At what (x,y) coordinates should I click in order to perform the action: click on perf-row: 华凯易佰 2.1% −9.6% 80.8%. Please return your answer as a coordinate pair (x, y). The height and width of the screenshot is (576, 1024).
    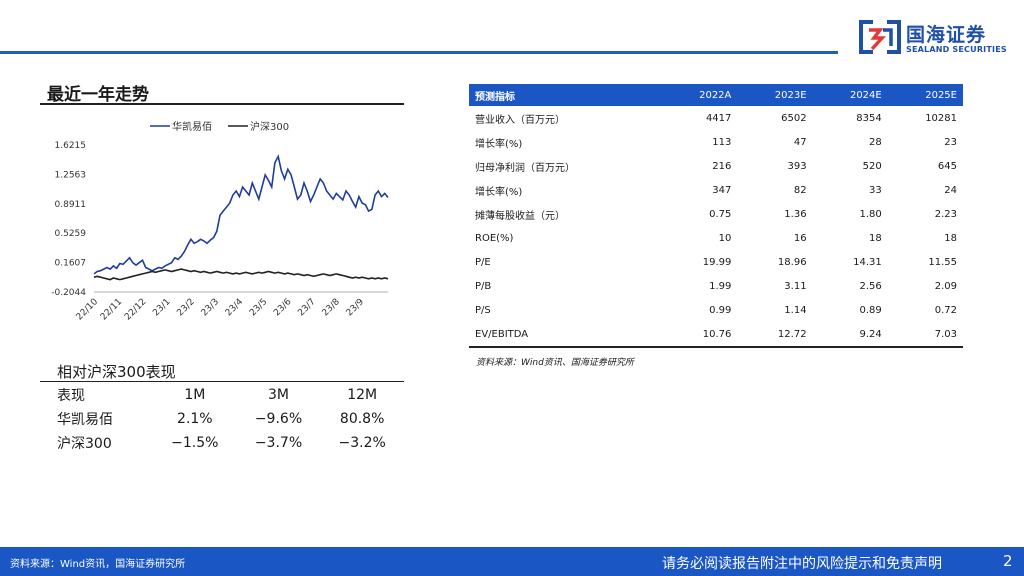
    Looking at the image, I should click on (222, 419).